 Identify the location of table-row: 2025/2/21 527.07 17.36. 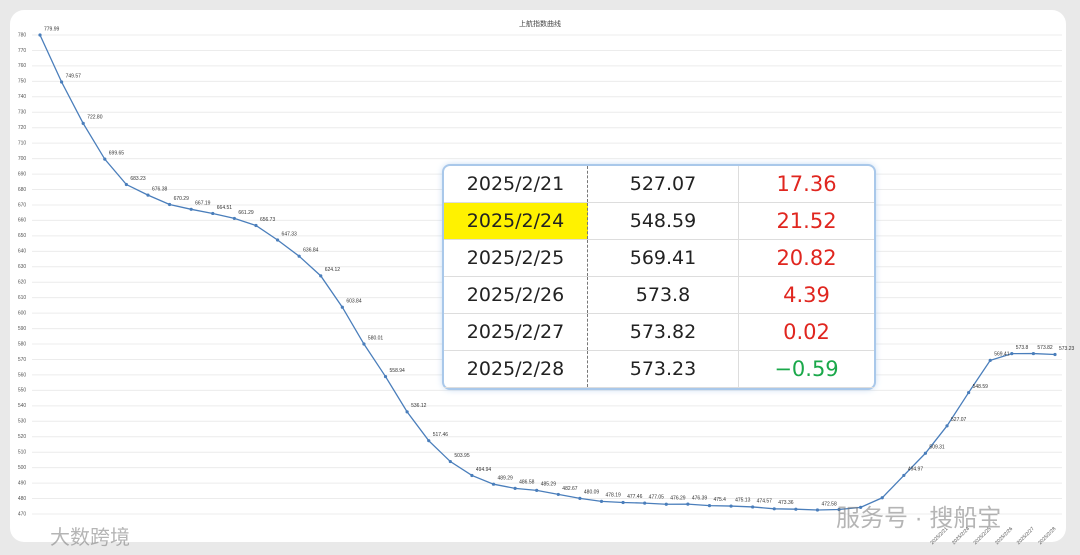
(659, 184).